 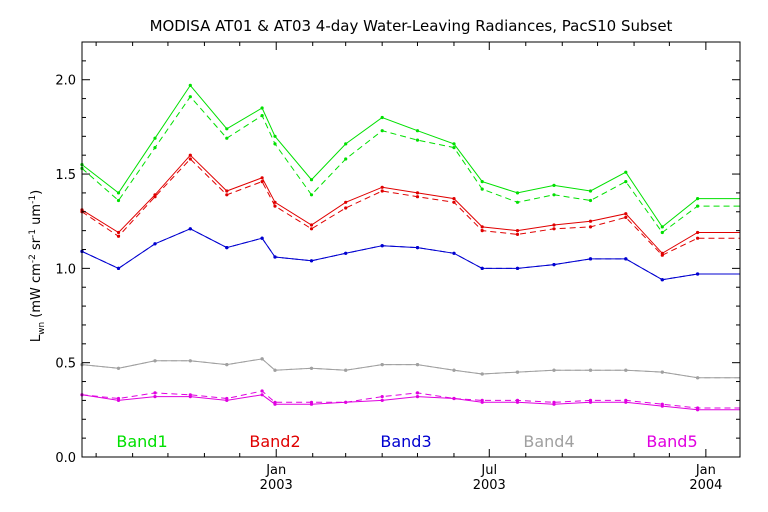 I want to click on svg-text: Lwn (mW cm-2 sr-1 um-1), so click(x=37, y=266).